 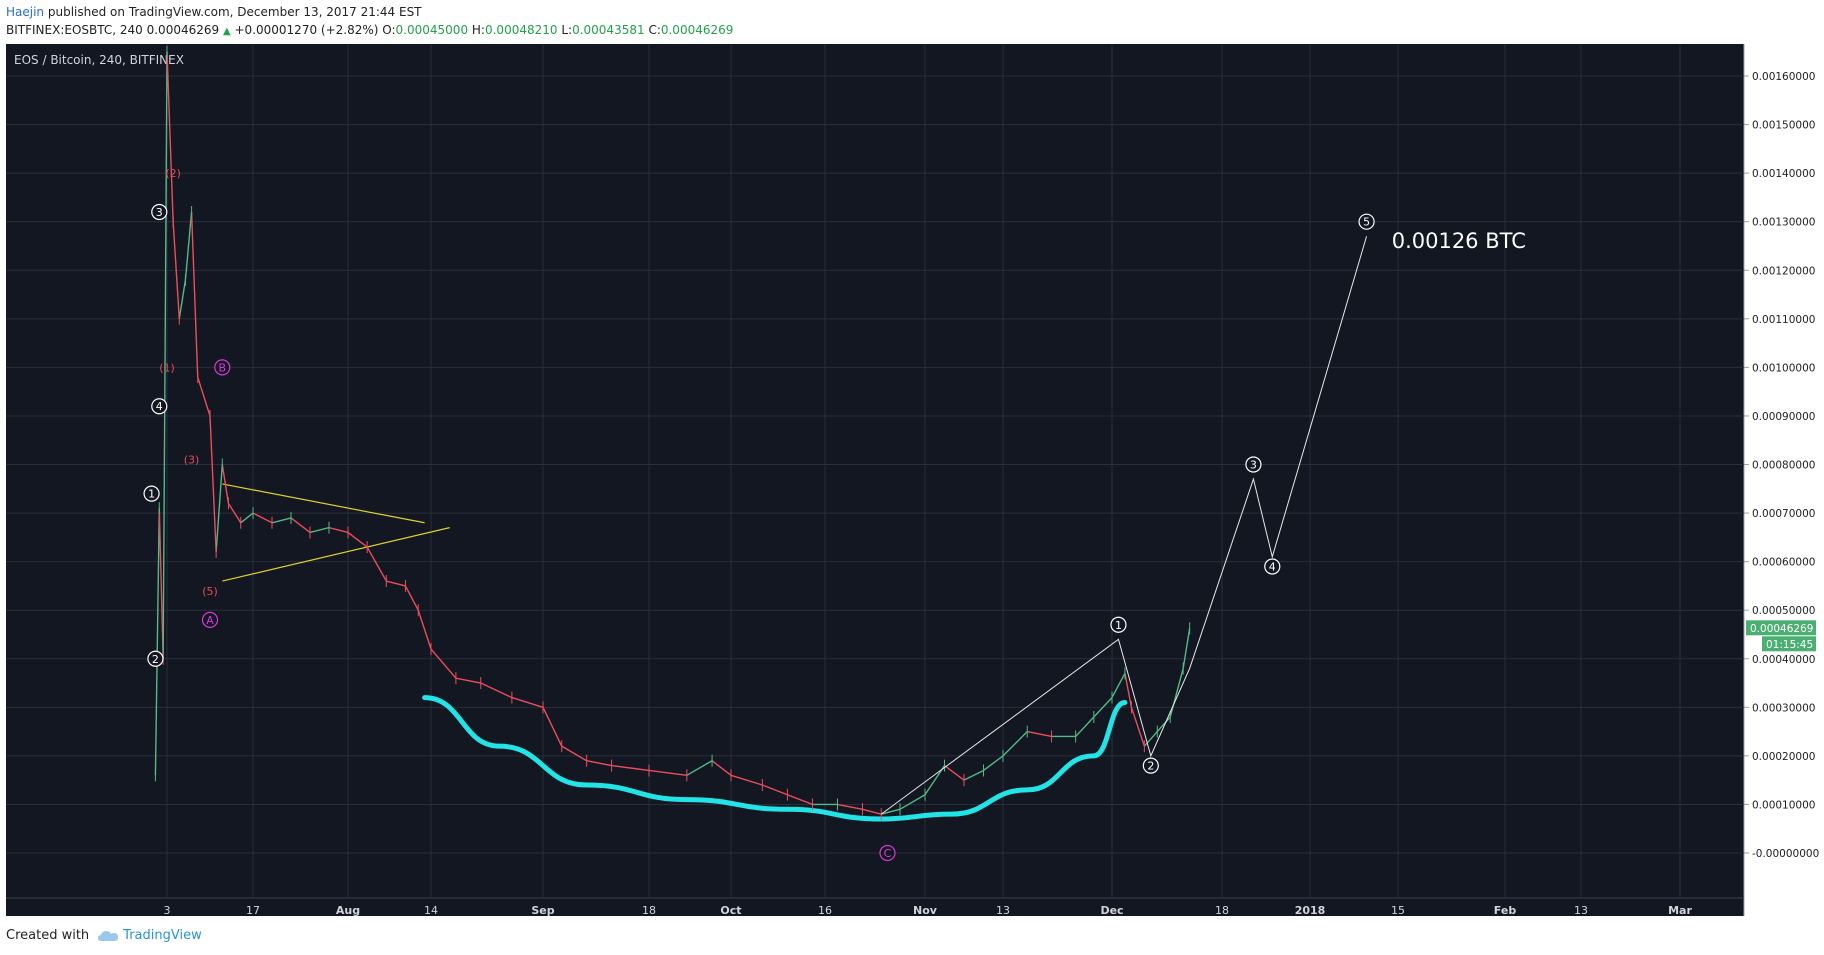 I want to click on y-tick-label: 0.00060000, so click(x=1783, y=563).